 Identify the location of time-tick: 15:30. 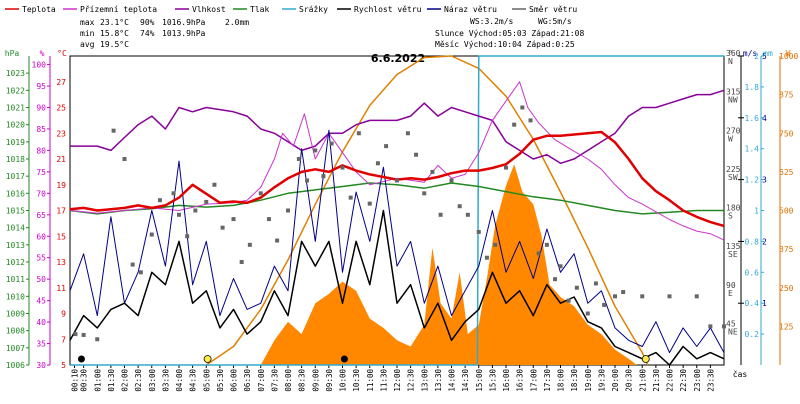
(492, 380).